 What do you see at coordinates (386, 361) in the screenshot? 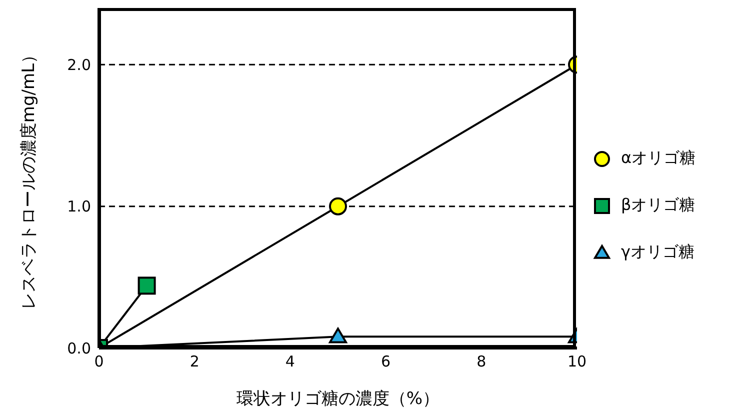
I see `x-tick-label: 6` at bounding box center [386, 361].